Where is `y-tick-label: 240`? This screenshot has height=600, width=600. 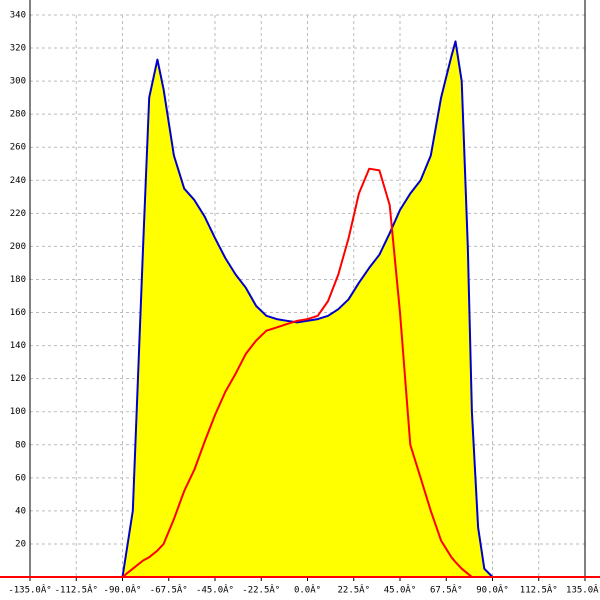 y-tick-label: 240 is located at coordinates (18, 181).